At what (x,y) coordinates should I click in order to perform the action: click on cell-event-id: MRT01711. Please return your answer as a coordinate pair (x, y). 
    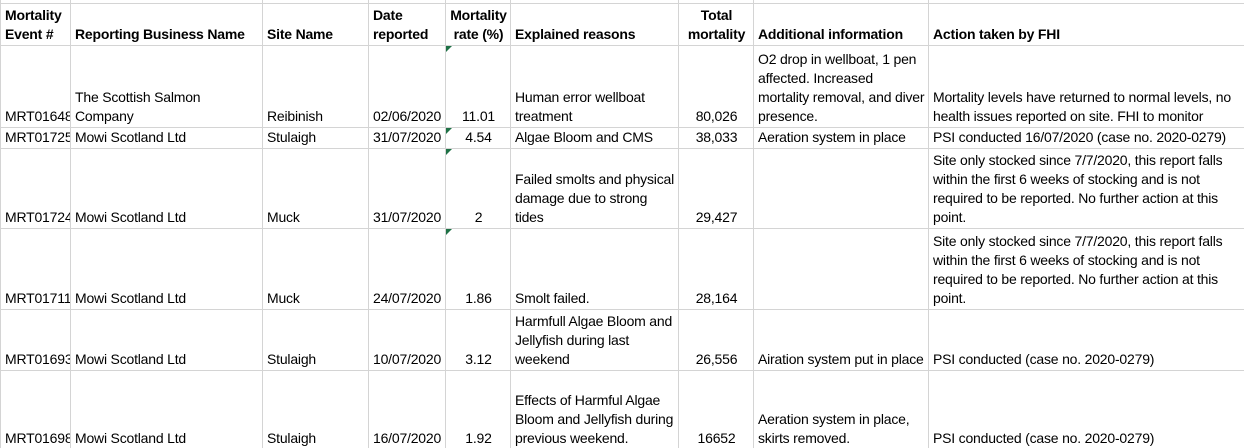
    Looking at the image, I should click on (35, 269).